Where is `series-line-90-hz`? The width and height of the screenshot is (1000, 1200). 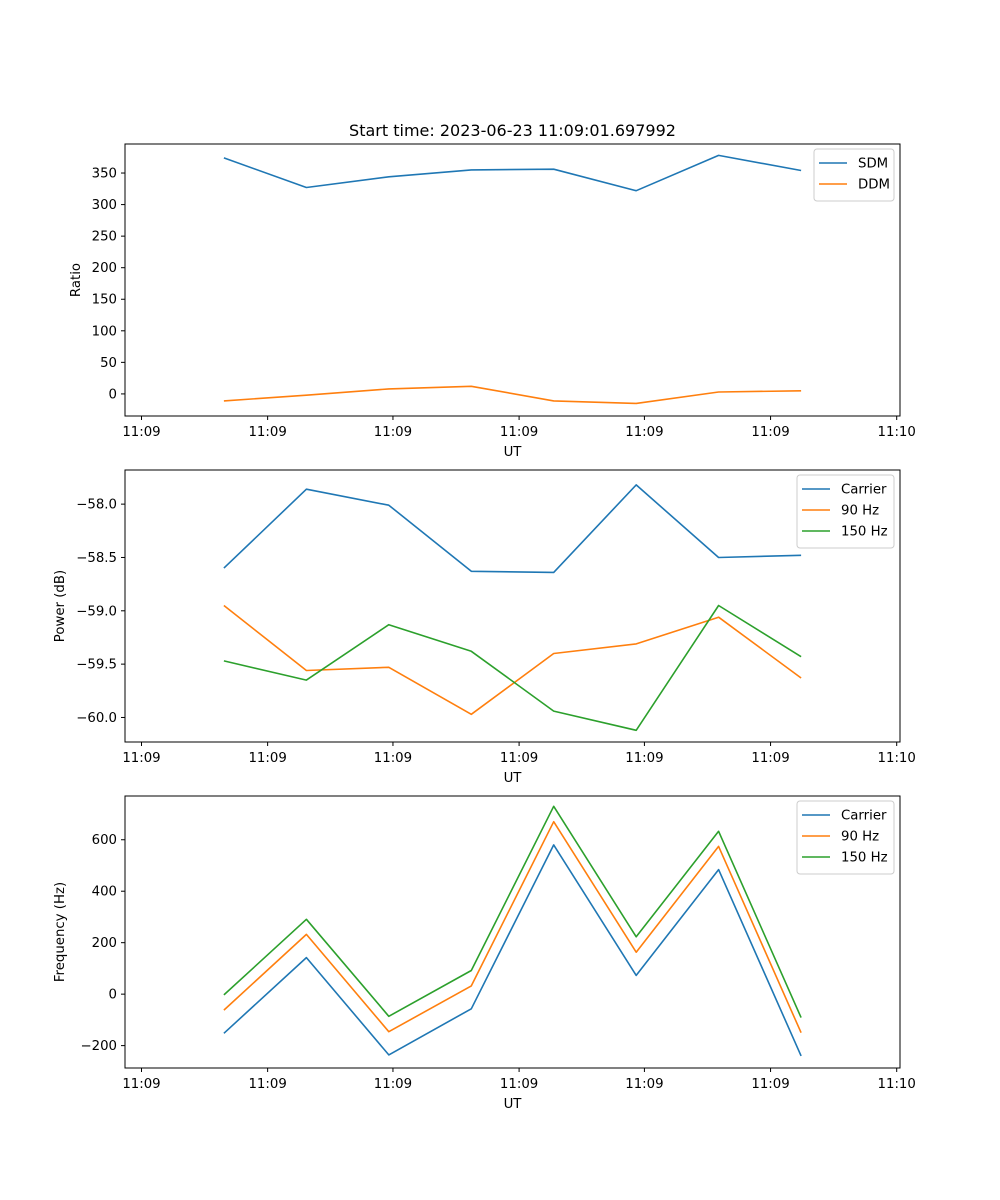 series-line-90-hz is located at coordinates (512, 927).